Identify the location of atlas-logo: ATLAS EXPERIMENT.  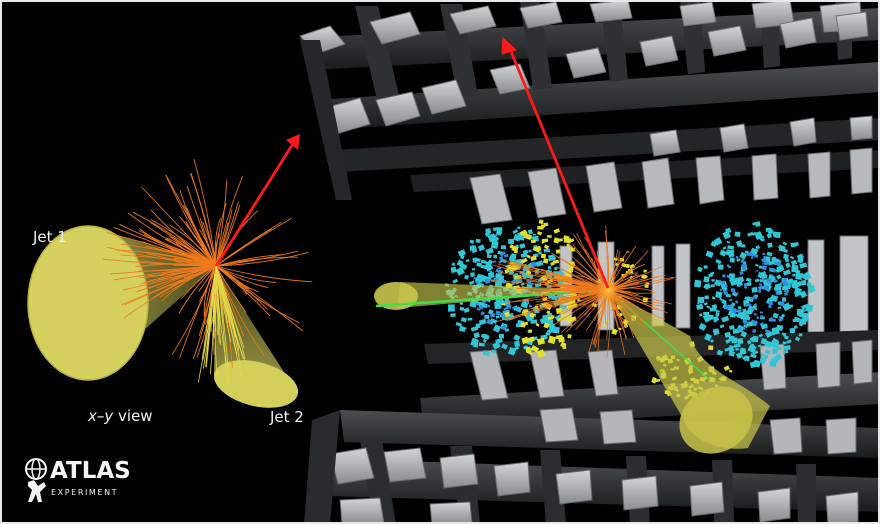
(77, 481).